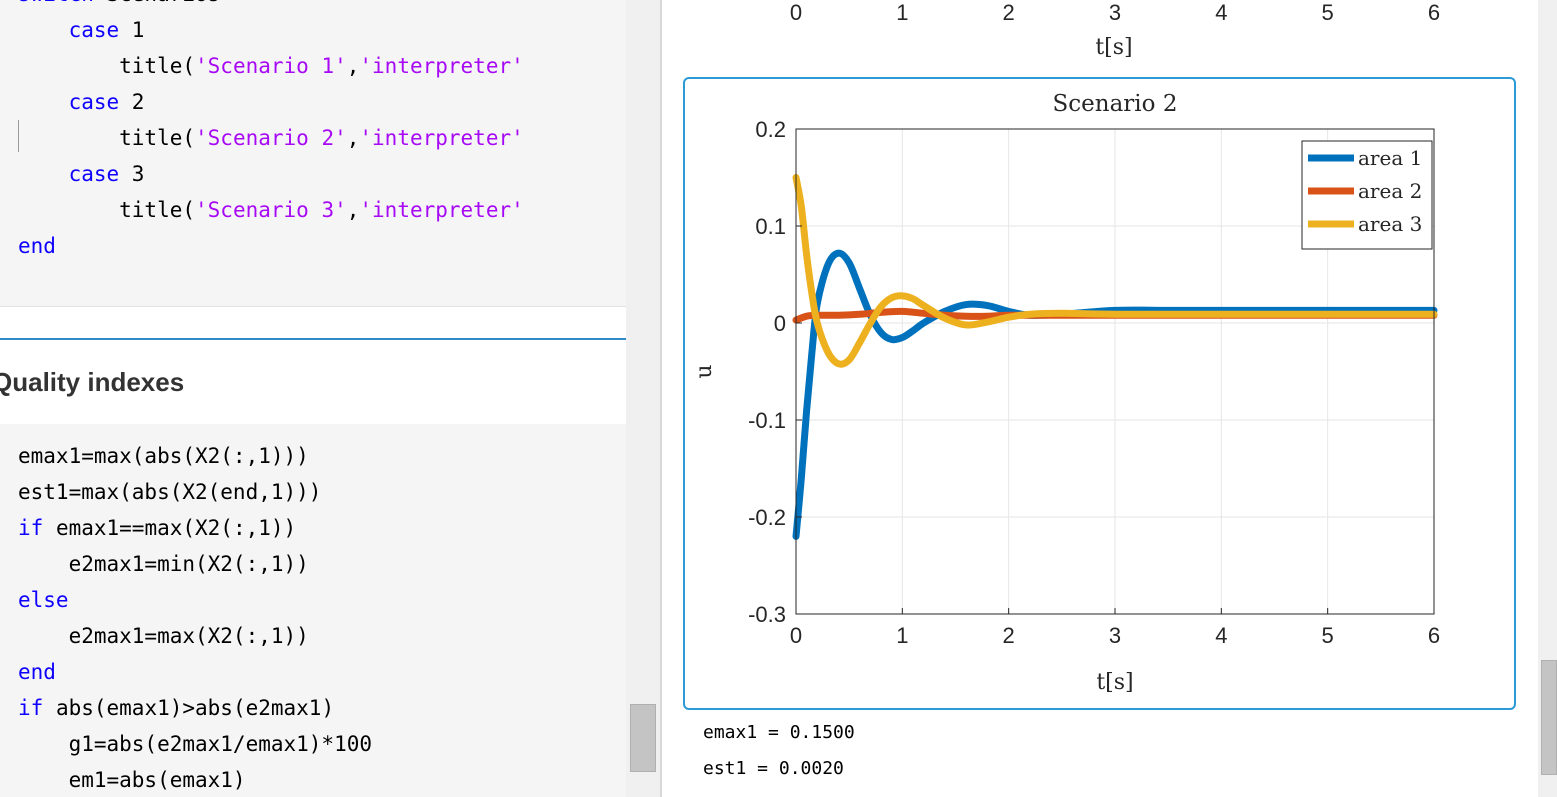 This screenshot has width=1557, height=797. I want to click on code-line: e2max1=min(X2(:,1)), so click(163, 564).